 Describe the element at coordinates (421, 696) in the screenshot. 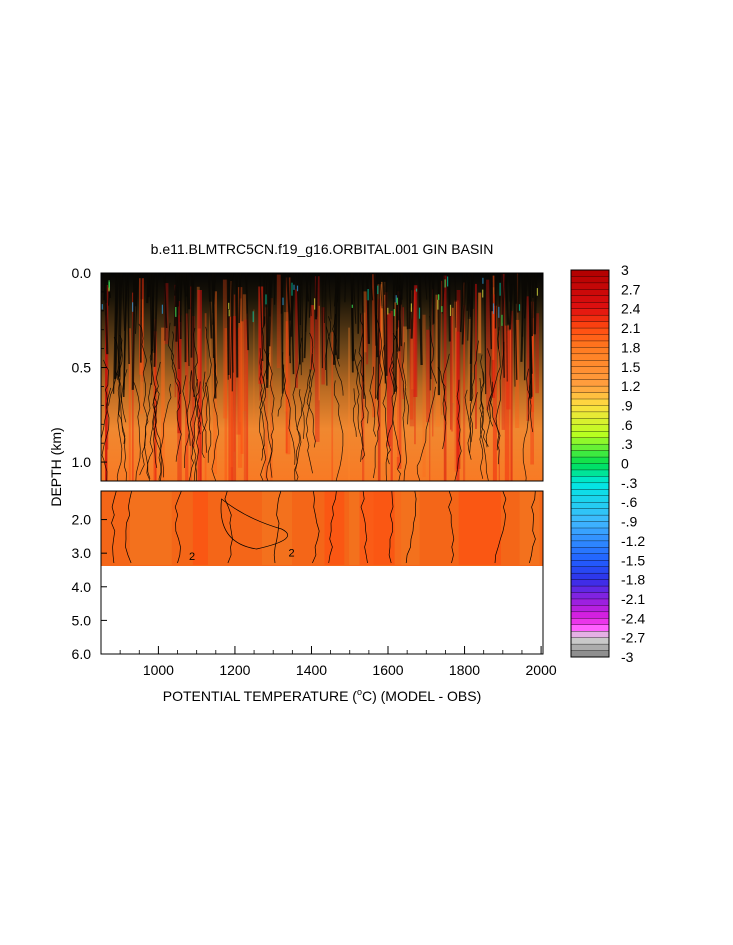

I see `x-axis-label-suffix: C) (MODEL - OBS)` at that location.